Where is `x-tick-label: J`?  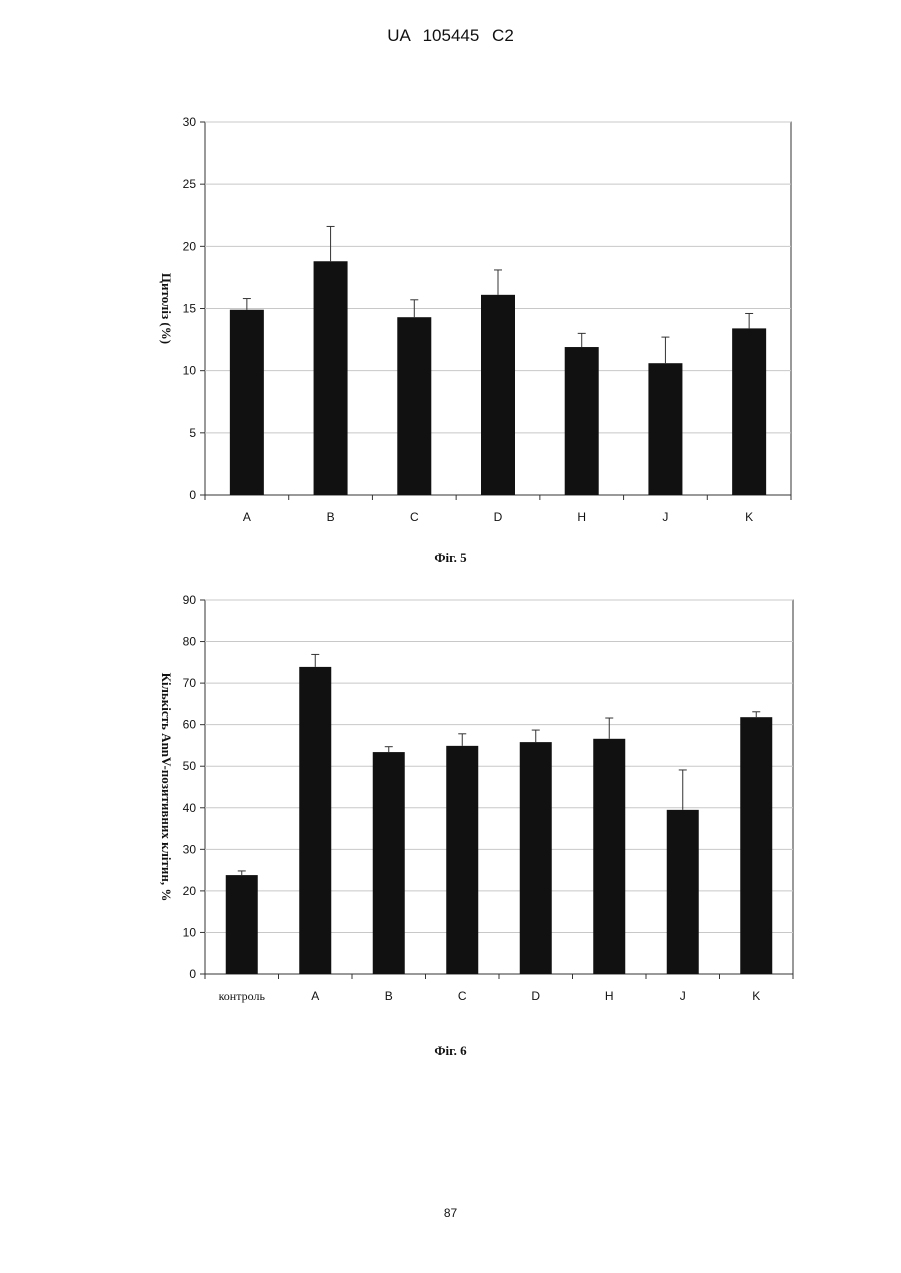
x-tick-label: J is located at coordinates (683, 996).